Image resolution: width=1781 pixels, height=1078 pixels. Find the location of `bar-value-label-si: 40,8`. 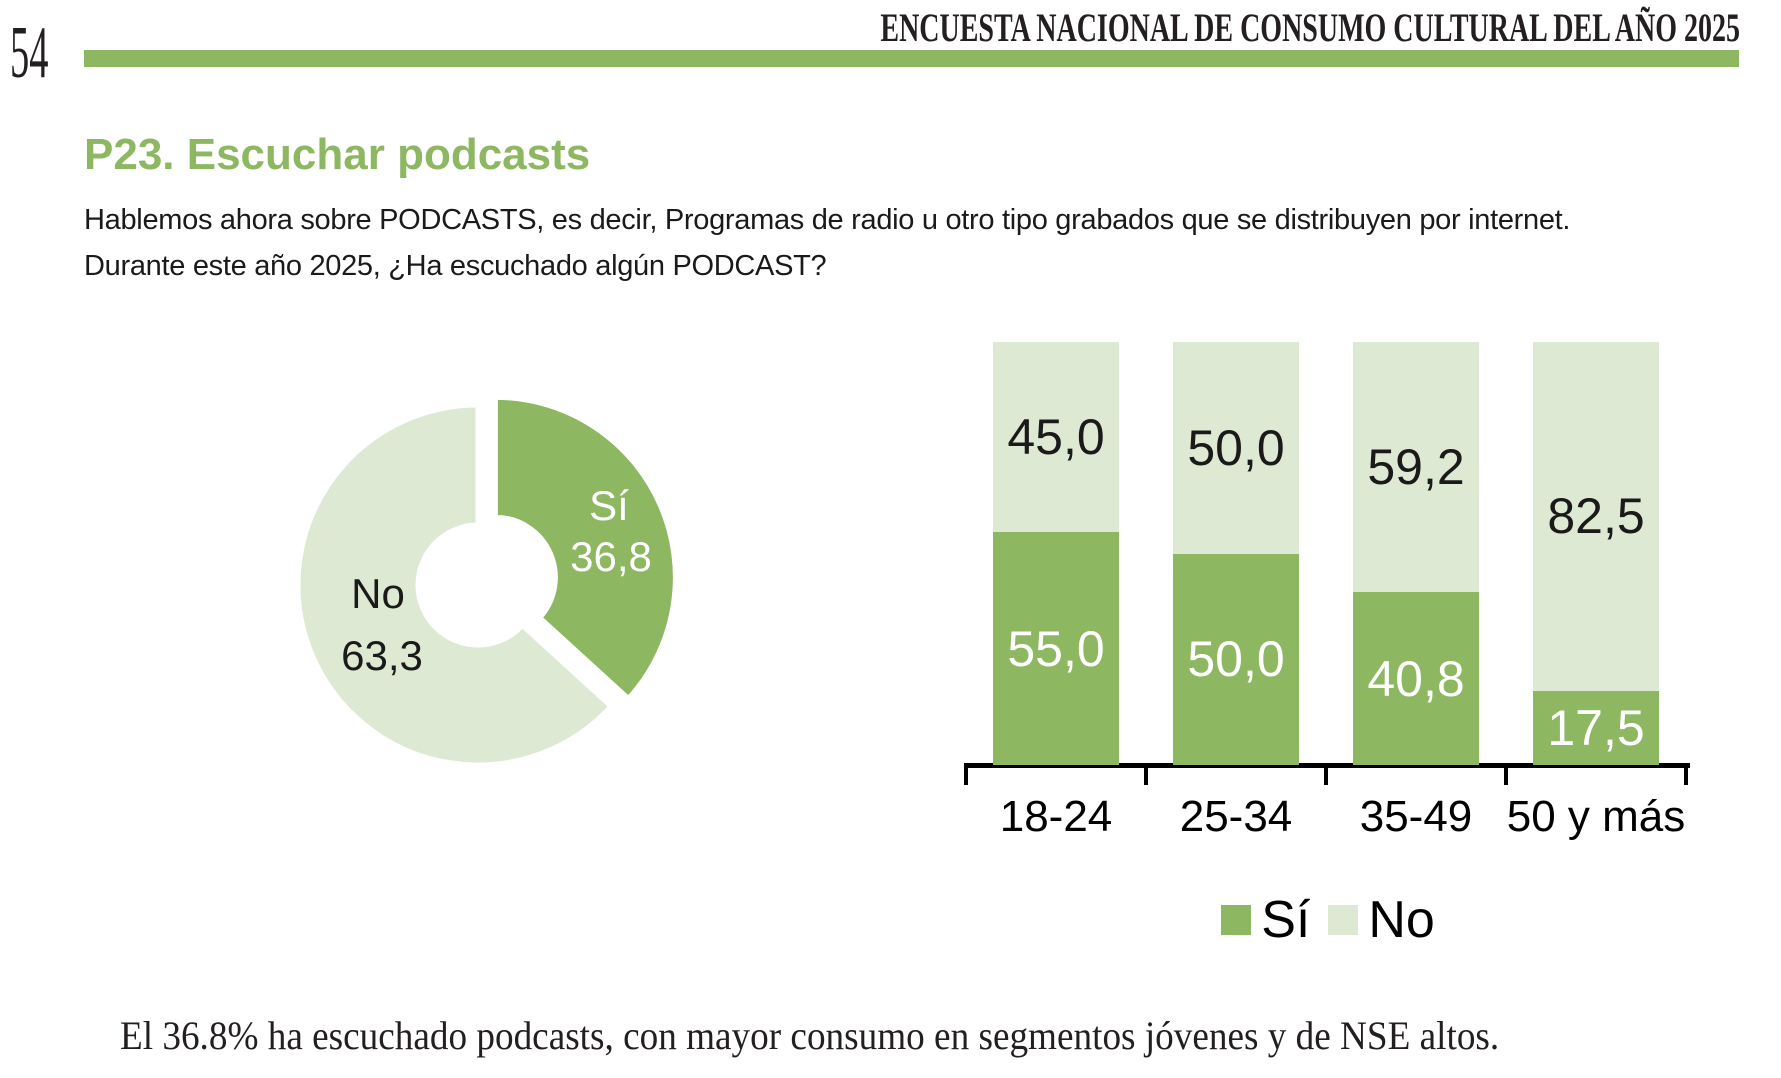

bar-value-label-si: 40,8 is located at coordinates (1416, 678).